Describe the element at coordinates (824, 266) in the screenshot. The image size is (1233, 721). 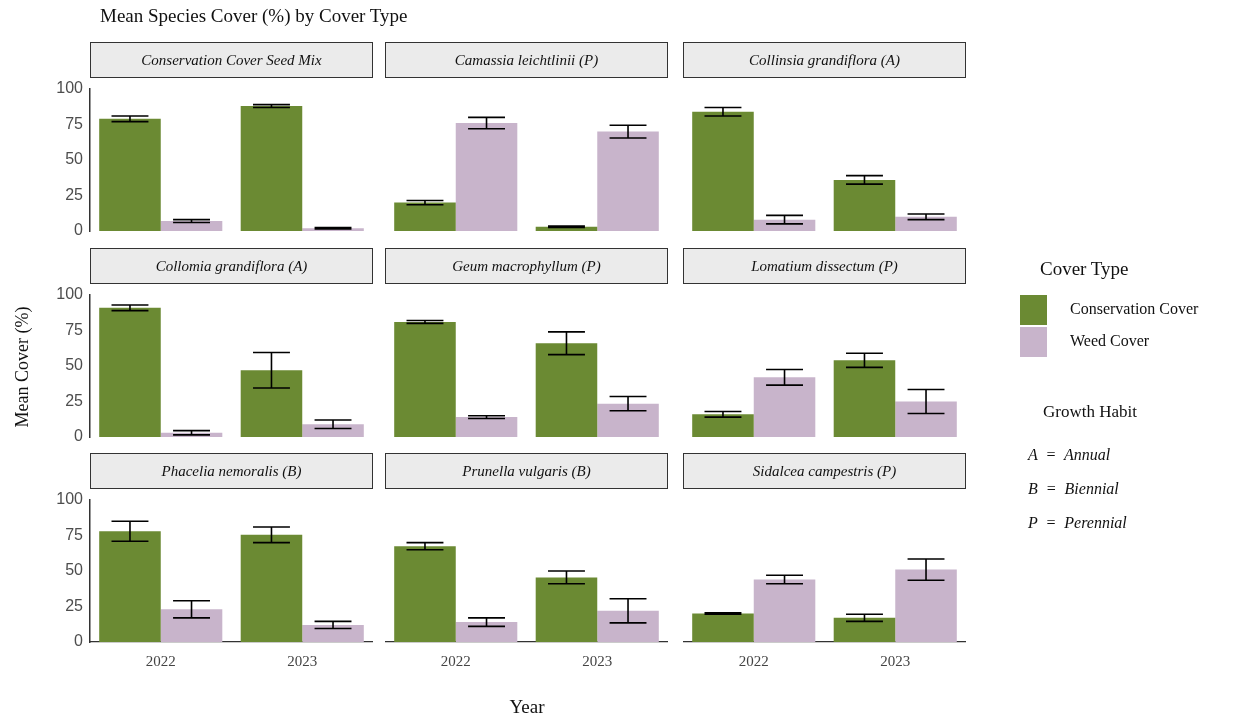
I see `chart-subtitle: Lomatium dissectum (P)` at that location.